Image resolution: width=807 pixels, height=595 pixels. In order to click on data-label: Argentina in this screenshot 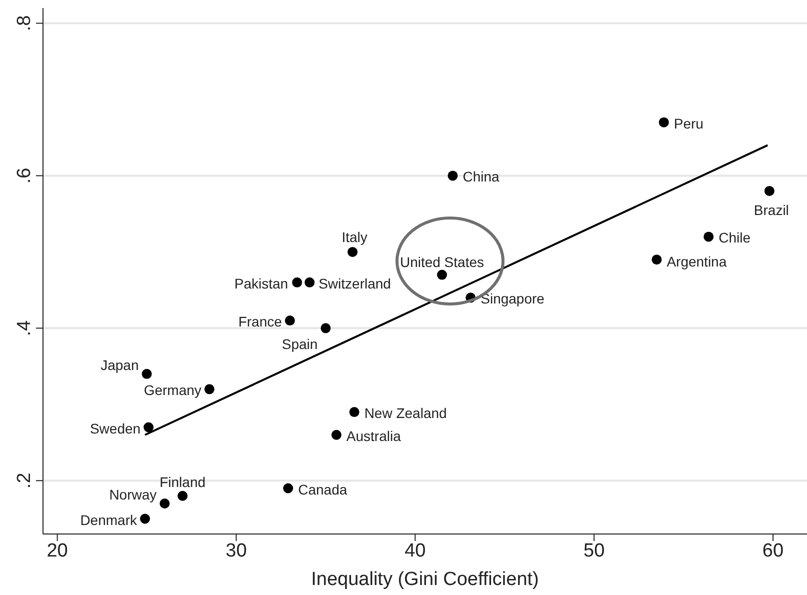, I will do `click(696, 262)`.